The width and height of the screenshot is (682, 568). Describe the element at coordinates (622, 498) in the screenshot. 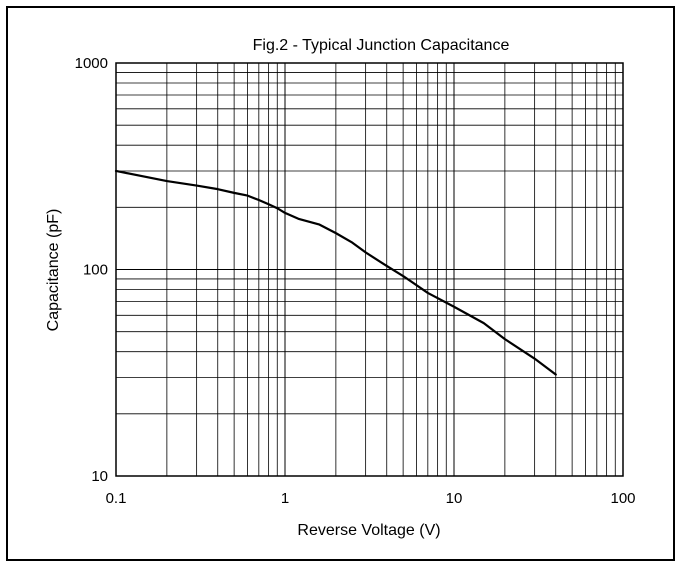

I see `x-tick-label: 100` at that location.